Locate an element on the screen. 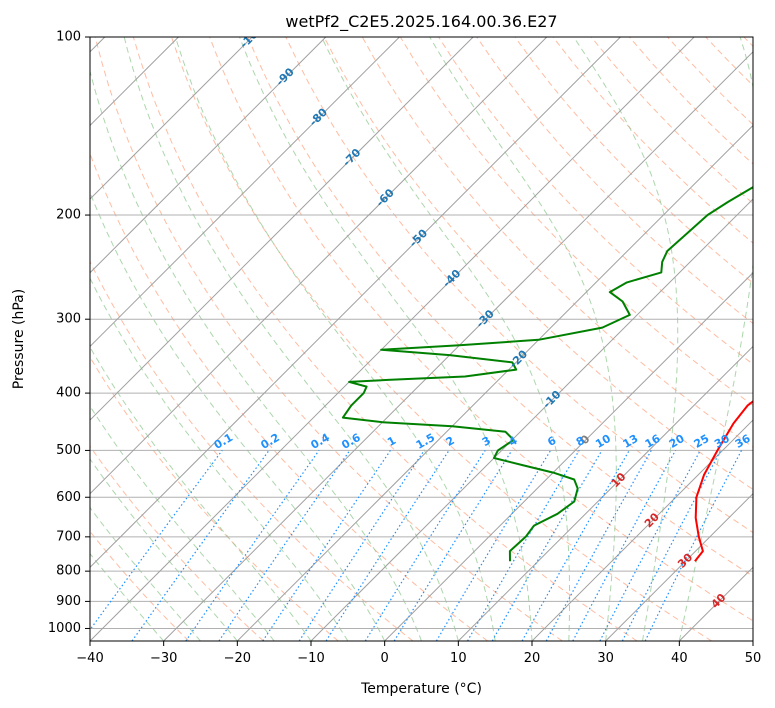  y-axis-title: Pressure (hPa) is located at coordinates (19, 339).